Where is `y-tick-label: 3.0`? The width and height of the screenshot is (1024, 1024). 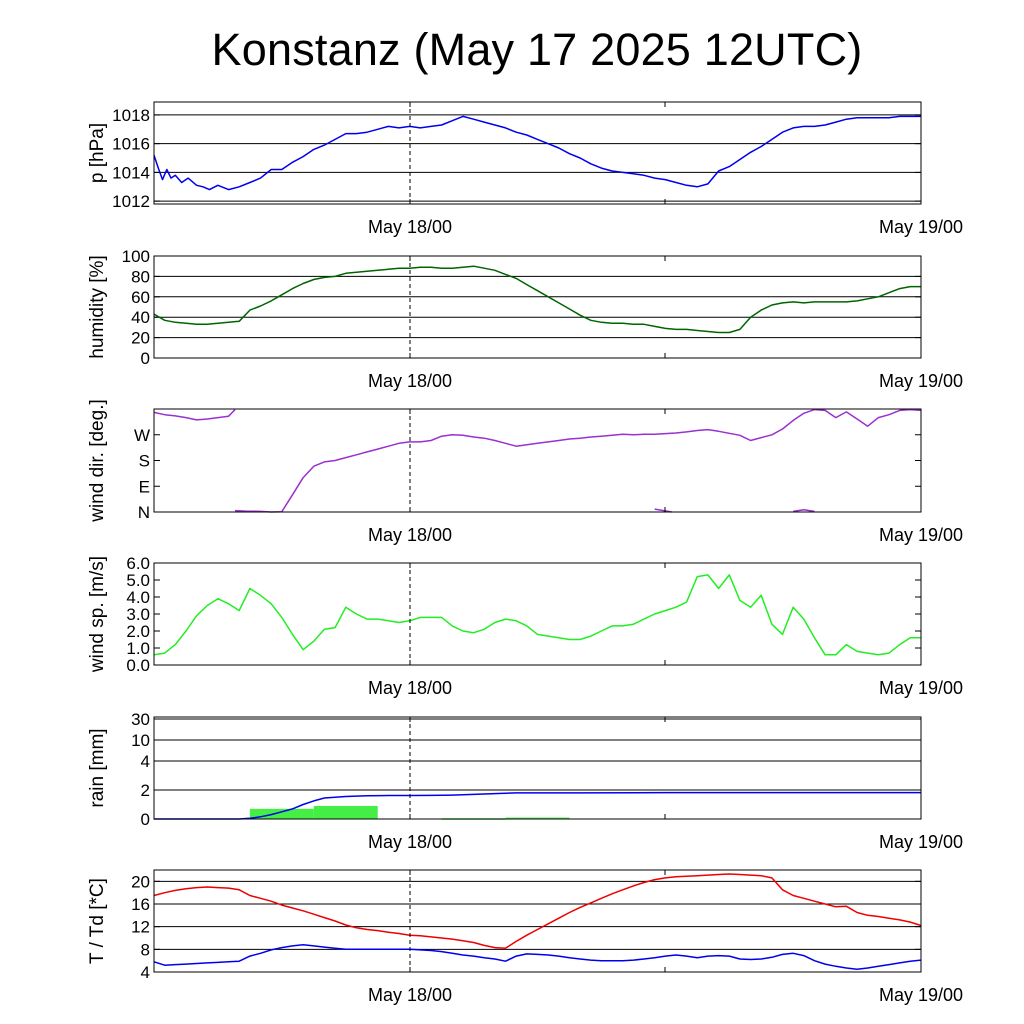 y-tick-label: 3.0 is located at coordinates (138, 614).